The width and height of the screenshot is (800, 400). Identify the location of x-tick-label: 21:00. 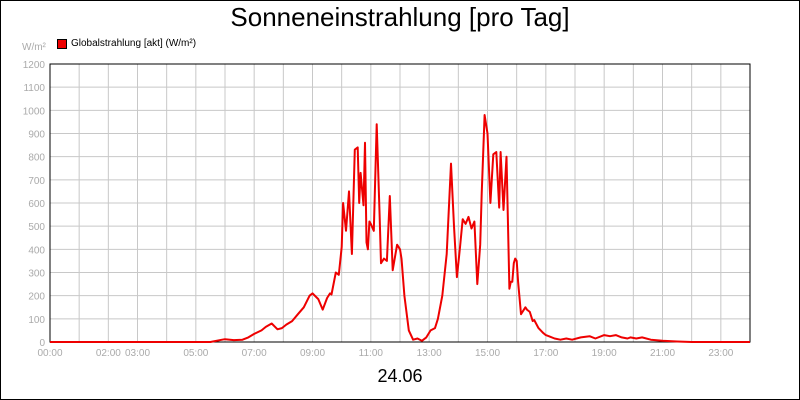
(662, 353).